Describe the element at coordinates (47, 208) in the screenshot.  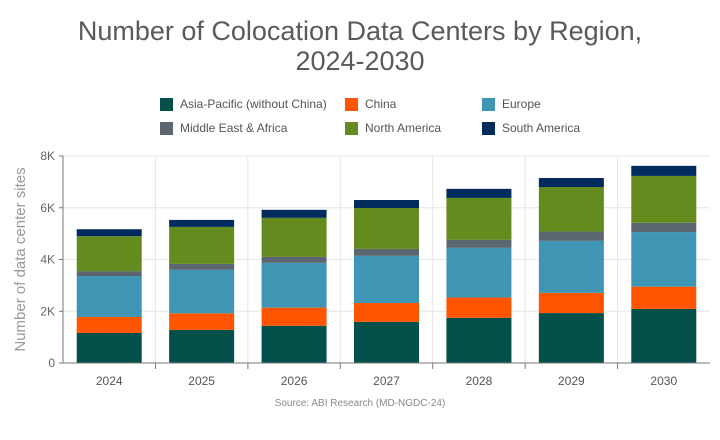
I see `y-tick-label: 6K` at that location.